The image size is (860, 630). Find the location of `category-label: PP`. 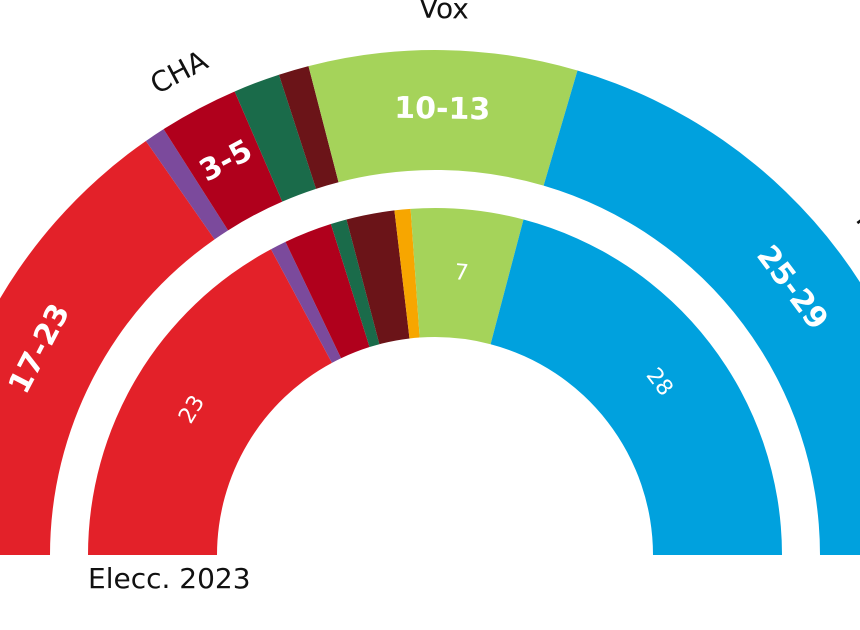

category-label: PP is located at coordinates (854, 227).